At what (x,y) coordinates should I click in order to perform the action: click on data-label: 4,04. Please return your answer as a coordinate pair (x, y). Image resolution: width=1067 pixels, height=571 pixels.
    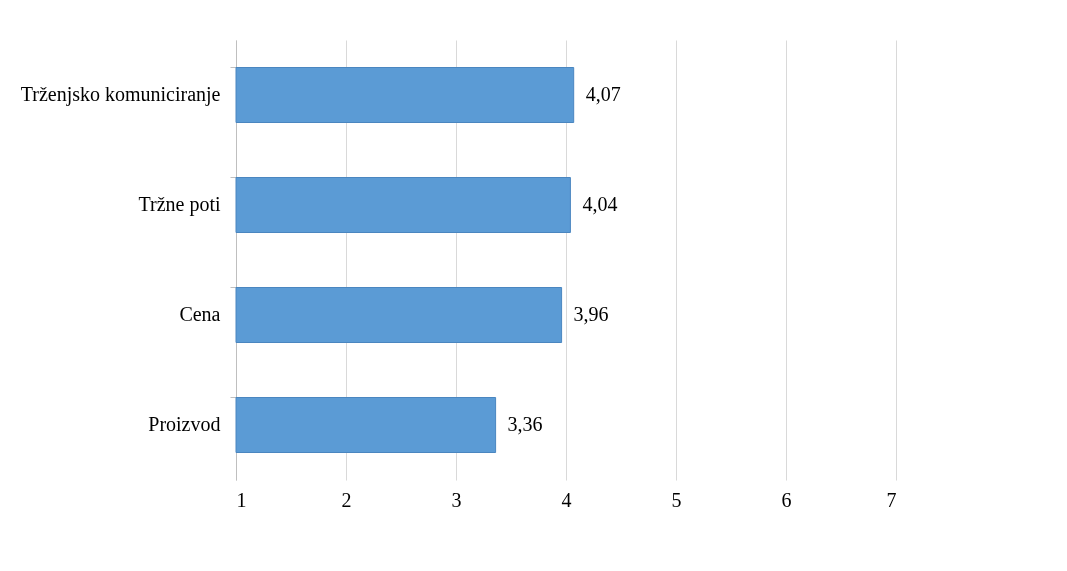
    Looking at the image, I should click on (600, 204).